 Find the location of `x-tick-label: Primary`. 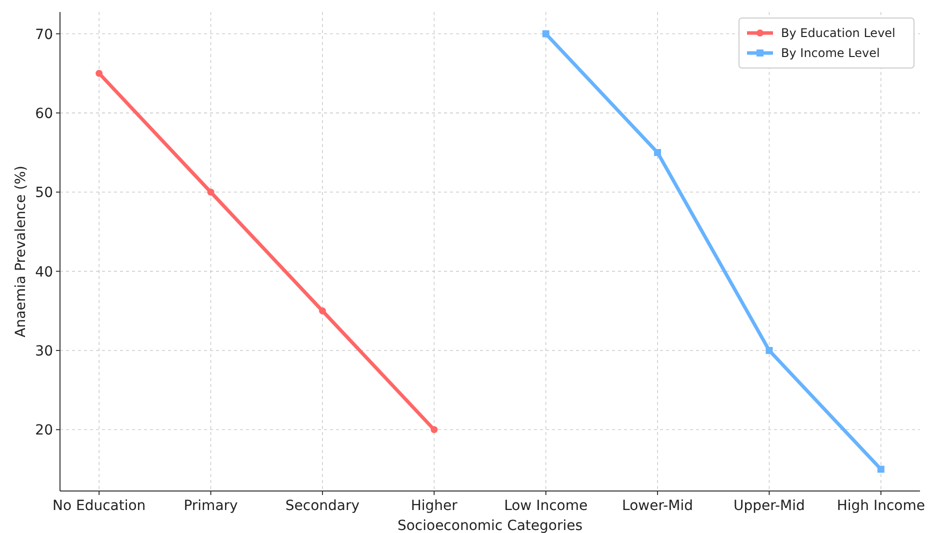

x-tick-label: Primary is located at coordinates (211, 506).